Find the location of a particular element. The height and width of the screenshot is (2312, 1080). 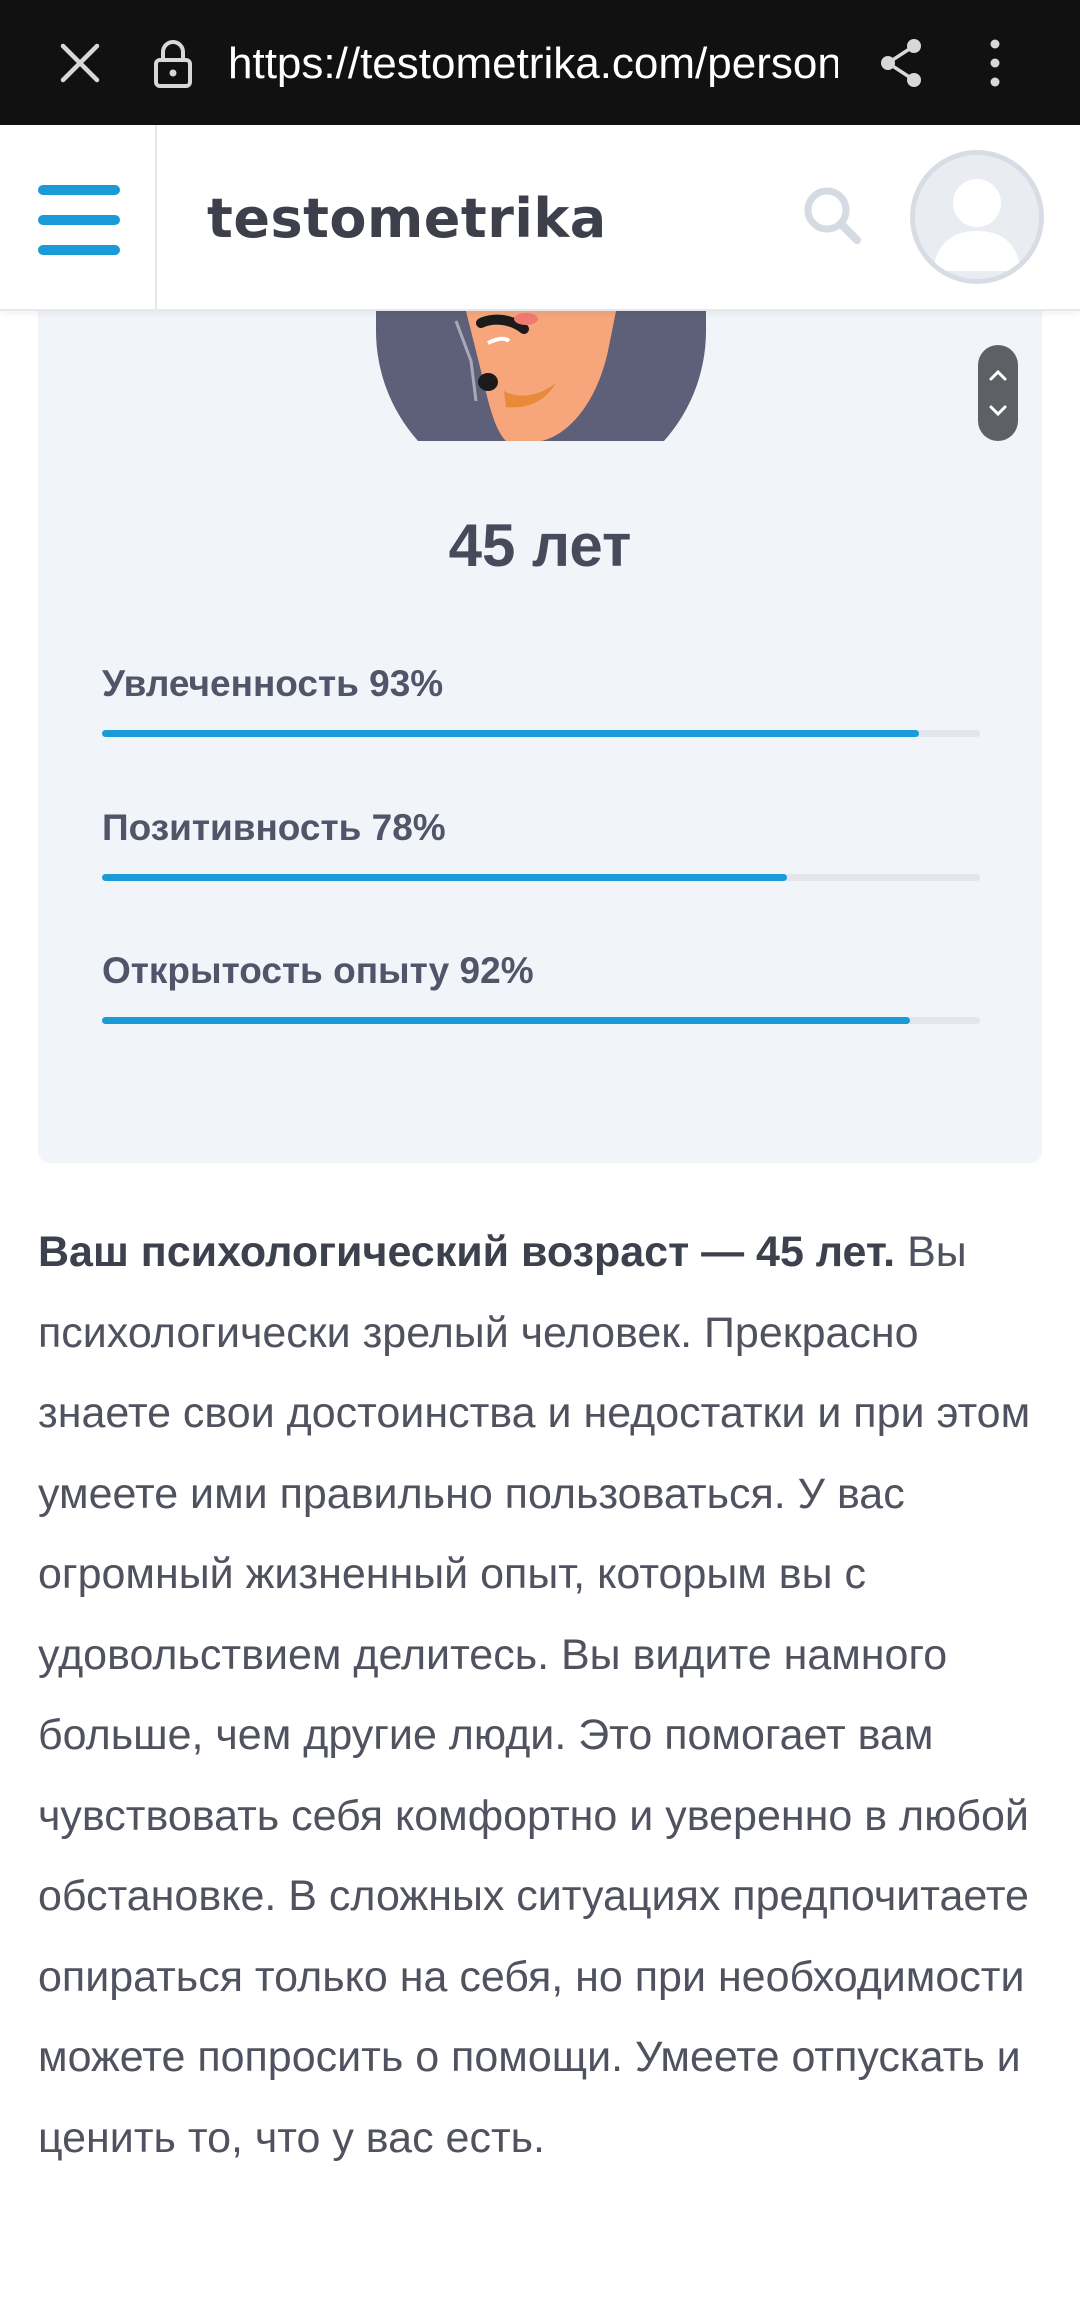

user-avatar-icon is located at coordinates (977, 217).